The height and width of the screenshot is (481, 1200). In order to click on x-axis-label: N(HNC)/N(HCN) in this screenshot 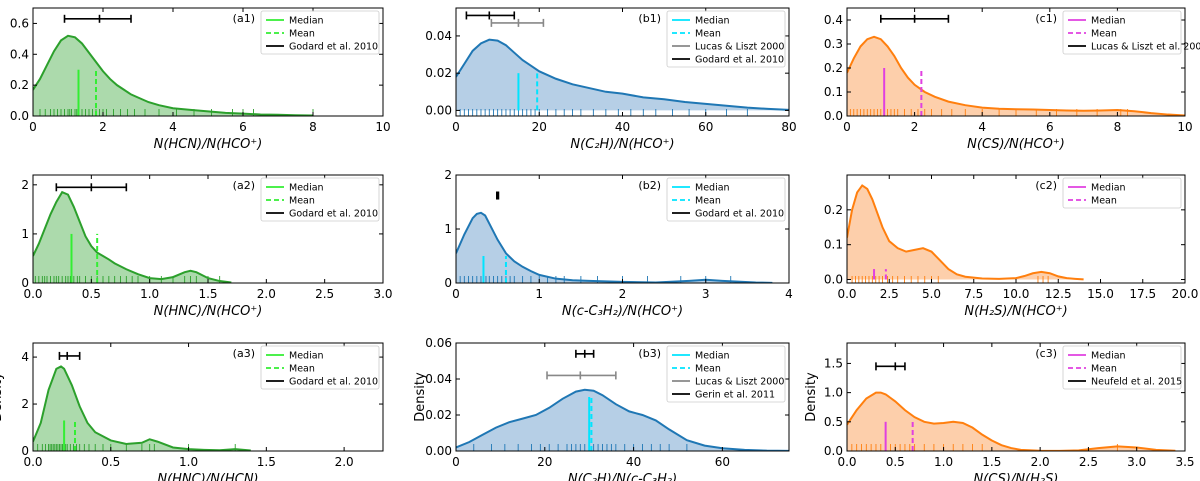, I will do `click(207, 476)`.